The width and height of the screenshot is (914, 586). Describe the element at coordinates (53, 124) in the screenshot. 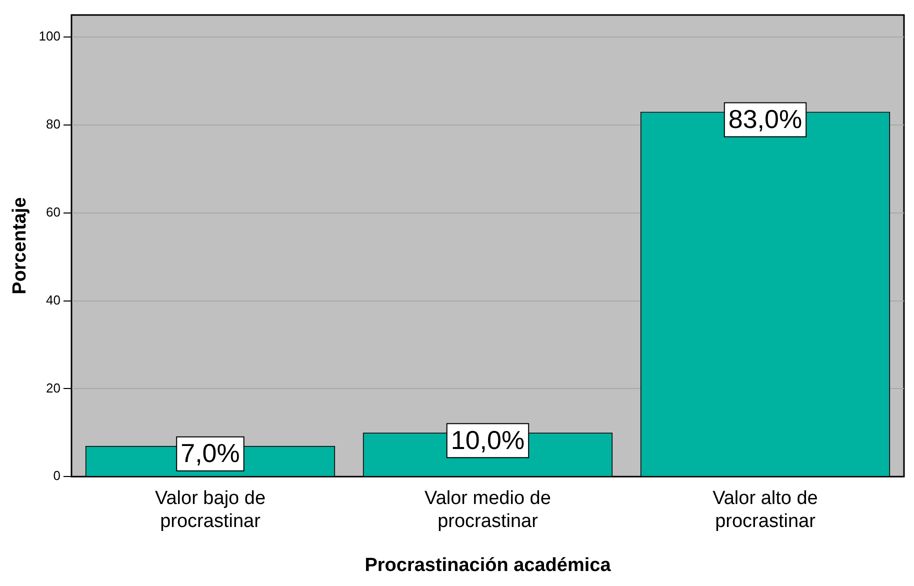

I see `y-tick-label: 80` at that location.